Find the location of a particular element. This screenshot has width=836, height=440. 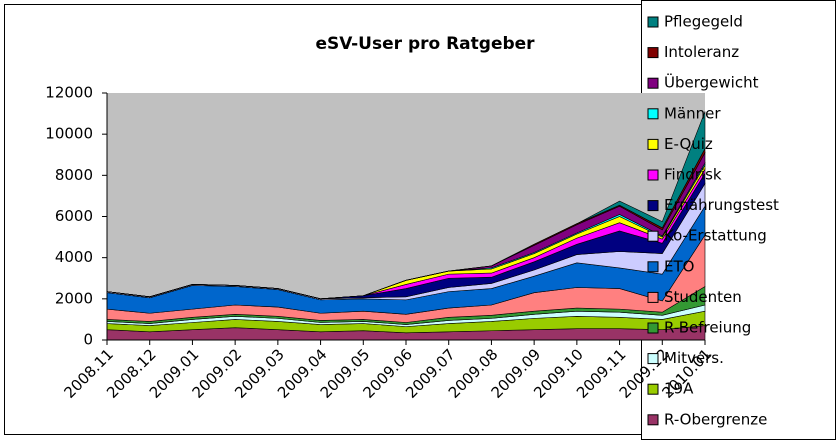

legend-label: 19A is located at coordinates (679, 389).